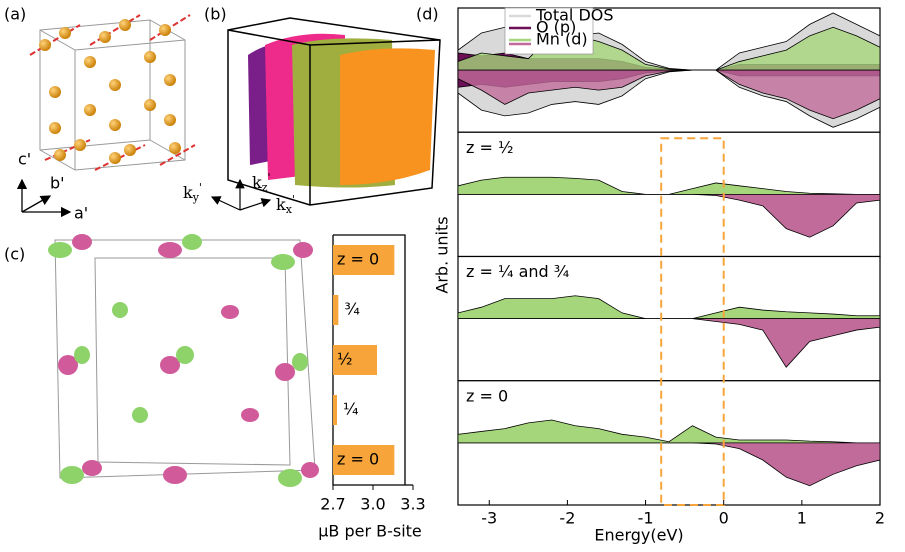 The width and height of the screenshot is (905, 552). Describe the element at coordinates (489, 147) in the screenshot. I see `panel-label: z = ½` at that location.